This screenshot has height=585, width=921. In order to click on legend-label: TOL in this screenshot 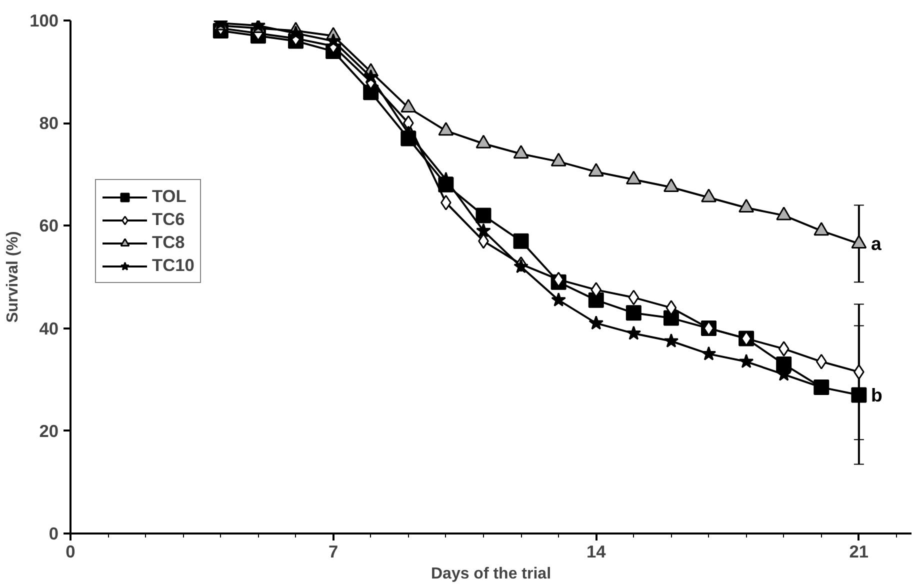, I will do `click(169, 196)`.